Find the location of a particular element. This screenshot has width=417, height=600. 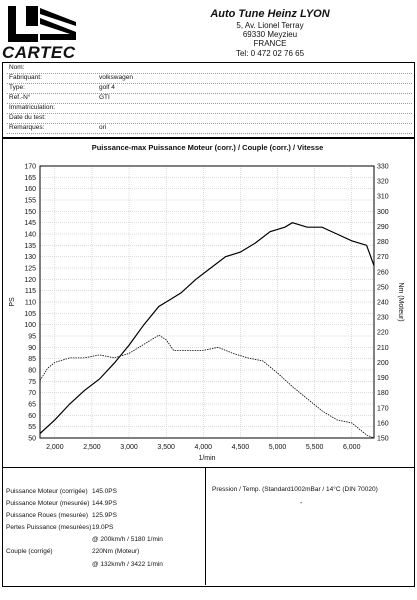

company-phone: Tel: 0 472 02 76 65 is located at coordinates (270, 53).